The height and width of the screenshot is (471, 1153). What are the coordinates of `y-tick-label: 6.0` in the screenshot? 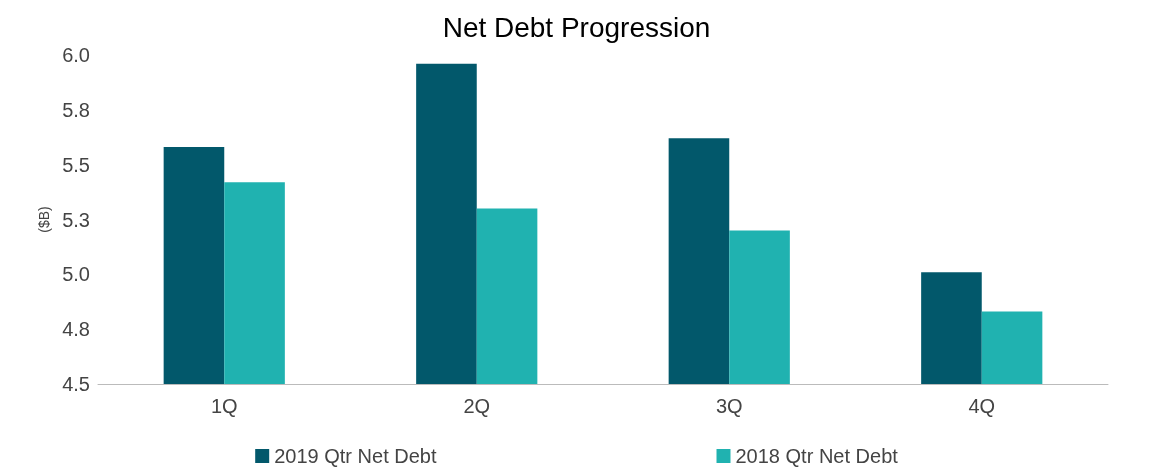 It's located at (76, 55).